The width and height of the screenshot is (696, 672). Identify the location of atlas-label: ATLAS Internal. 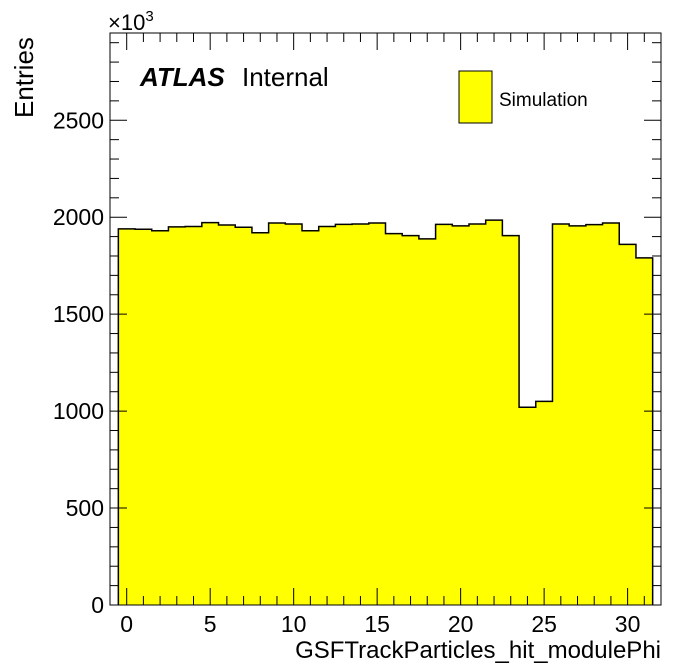
(234, 77).